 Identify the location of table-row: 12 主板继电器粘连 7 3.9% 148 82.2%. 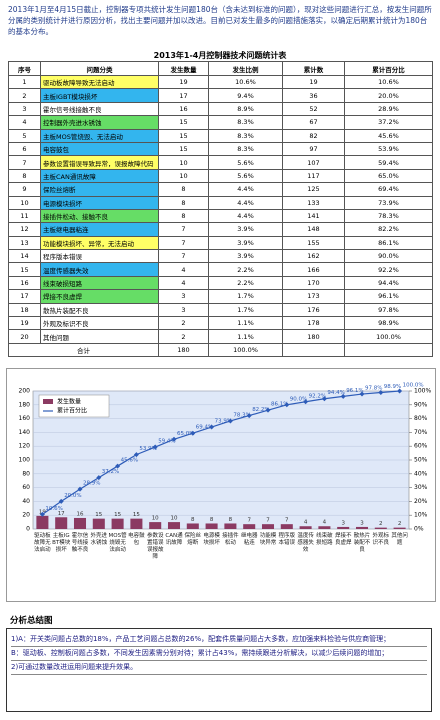
(220, 229).